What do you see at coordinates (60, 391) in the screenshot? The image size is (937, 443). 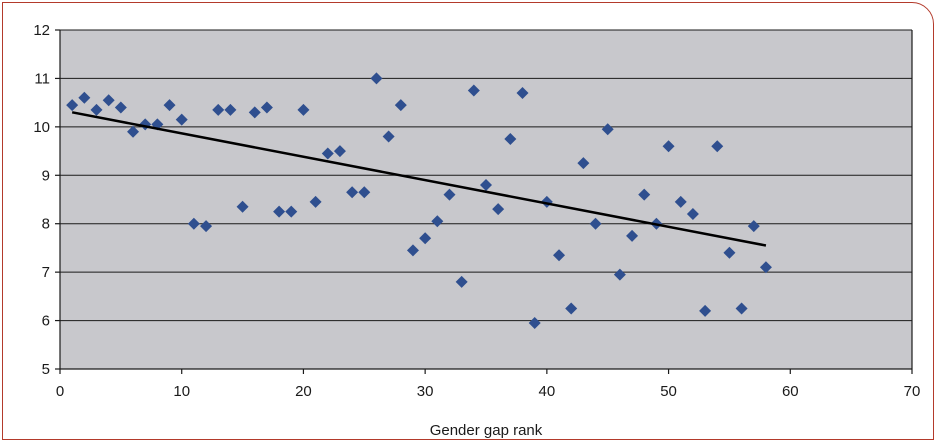 I see `x-tick-label-0: 0` at bounding box center [60, 391].